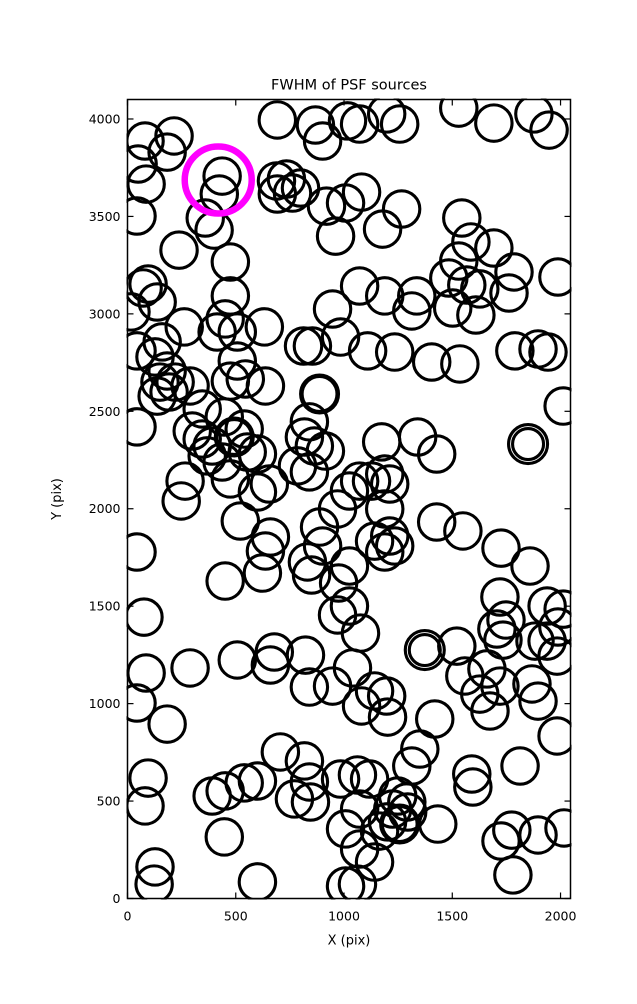  I want to click on y-tick-label: 2500, so click(105, 411).